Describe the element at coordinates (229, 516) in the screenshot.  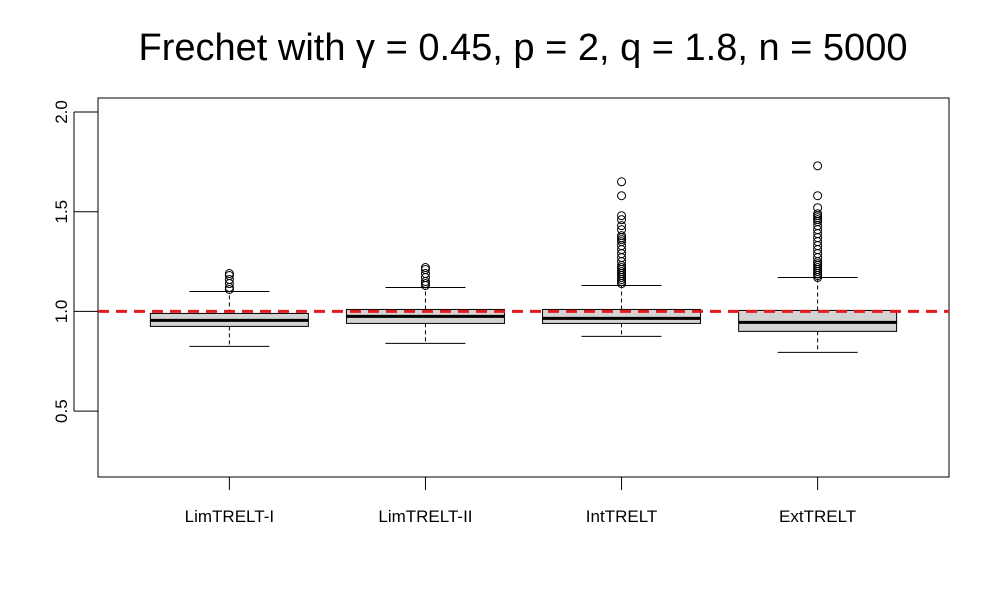
I see `x-tick-label: LimTRELT-I` at that location.